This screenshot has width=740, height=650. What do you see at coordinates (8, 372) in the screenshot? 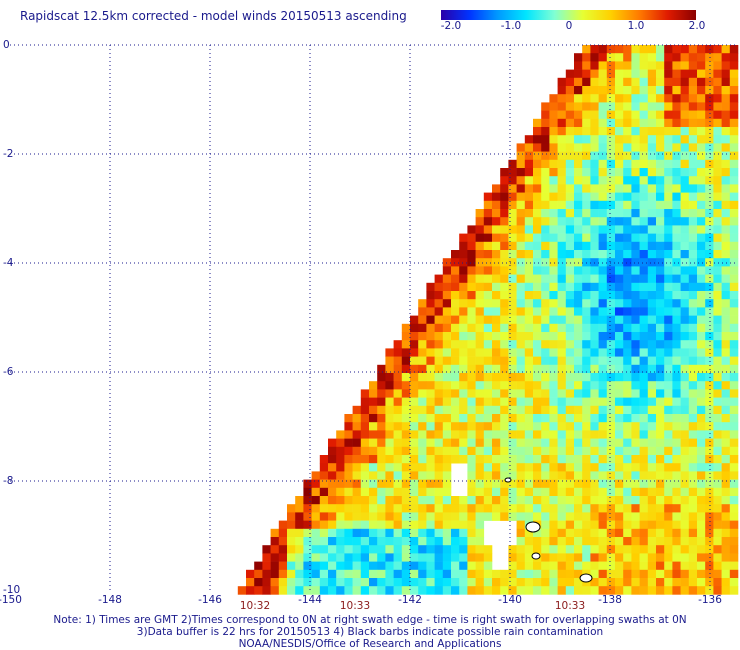
I see `y-tick-label: -6` at bounding box center [8, 372].